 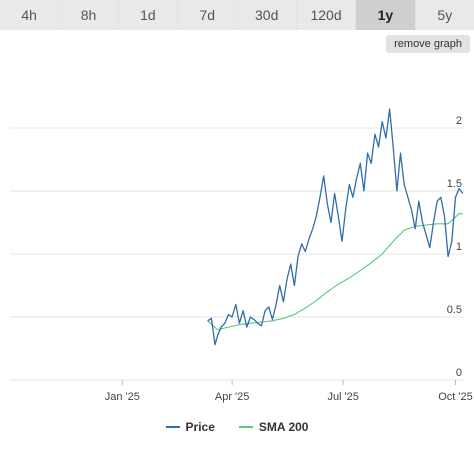 What do you see at coordinates (459, 247) in the screenshot?
I see `y-tick-label: 1` at bounding box center [459, 247].